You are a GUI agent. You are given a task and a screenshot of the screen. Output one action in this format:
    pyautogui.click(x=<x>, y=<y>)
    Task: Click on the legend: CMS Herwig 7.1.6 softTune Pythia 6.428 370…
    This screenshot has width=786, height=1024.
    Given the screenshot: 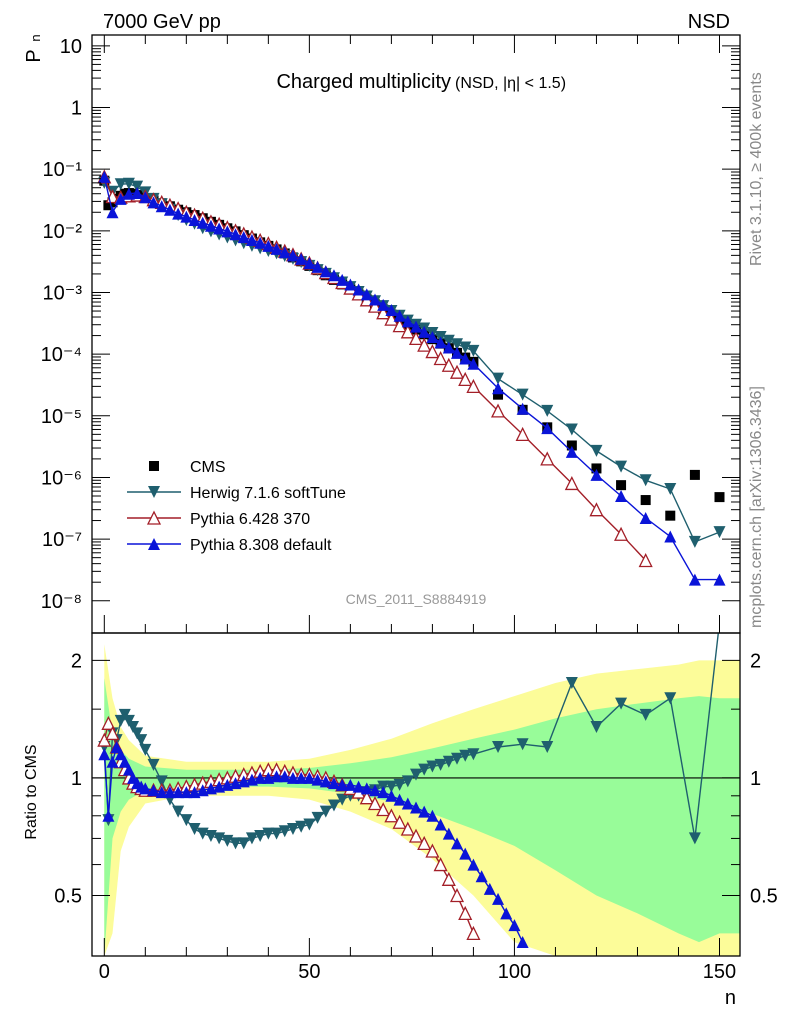 What is the action you would take?
    pyautogui.click(x=236, y=506)
    